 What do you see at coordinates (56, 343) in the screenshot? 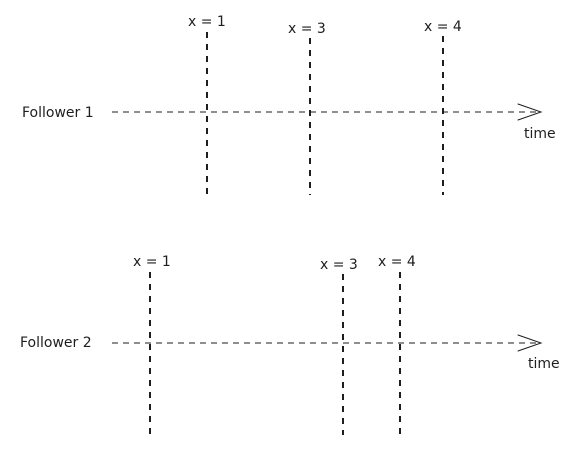
I see `timeline-label: Follower 2` at bounding box center [56, 343].